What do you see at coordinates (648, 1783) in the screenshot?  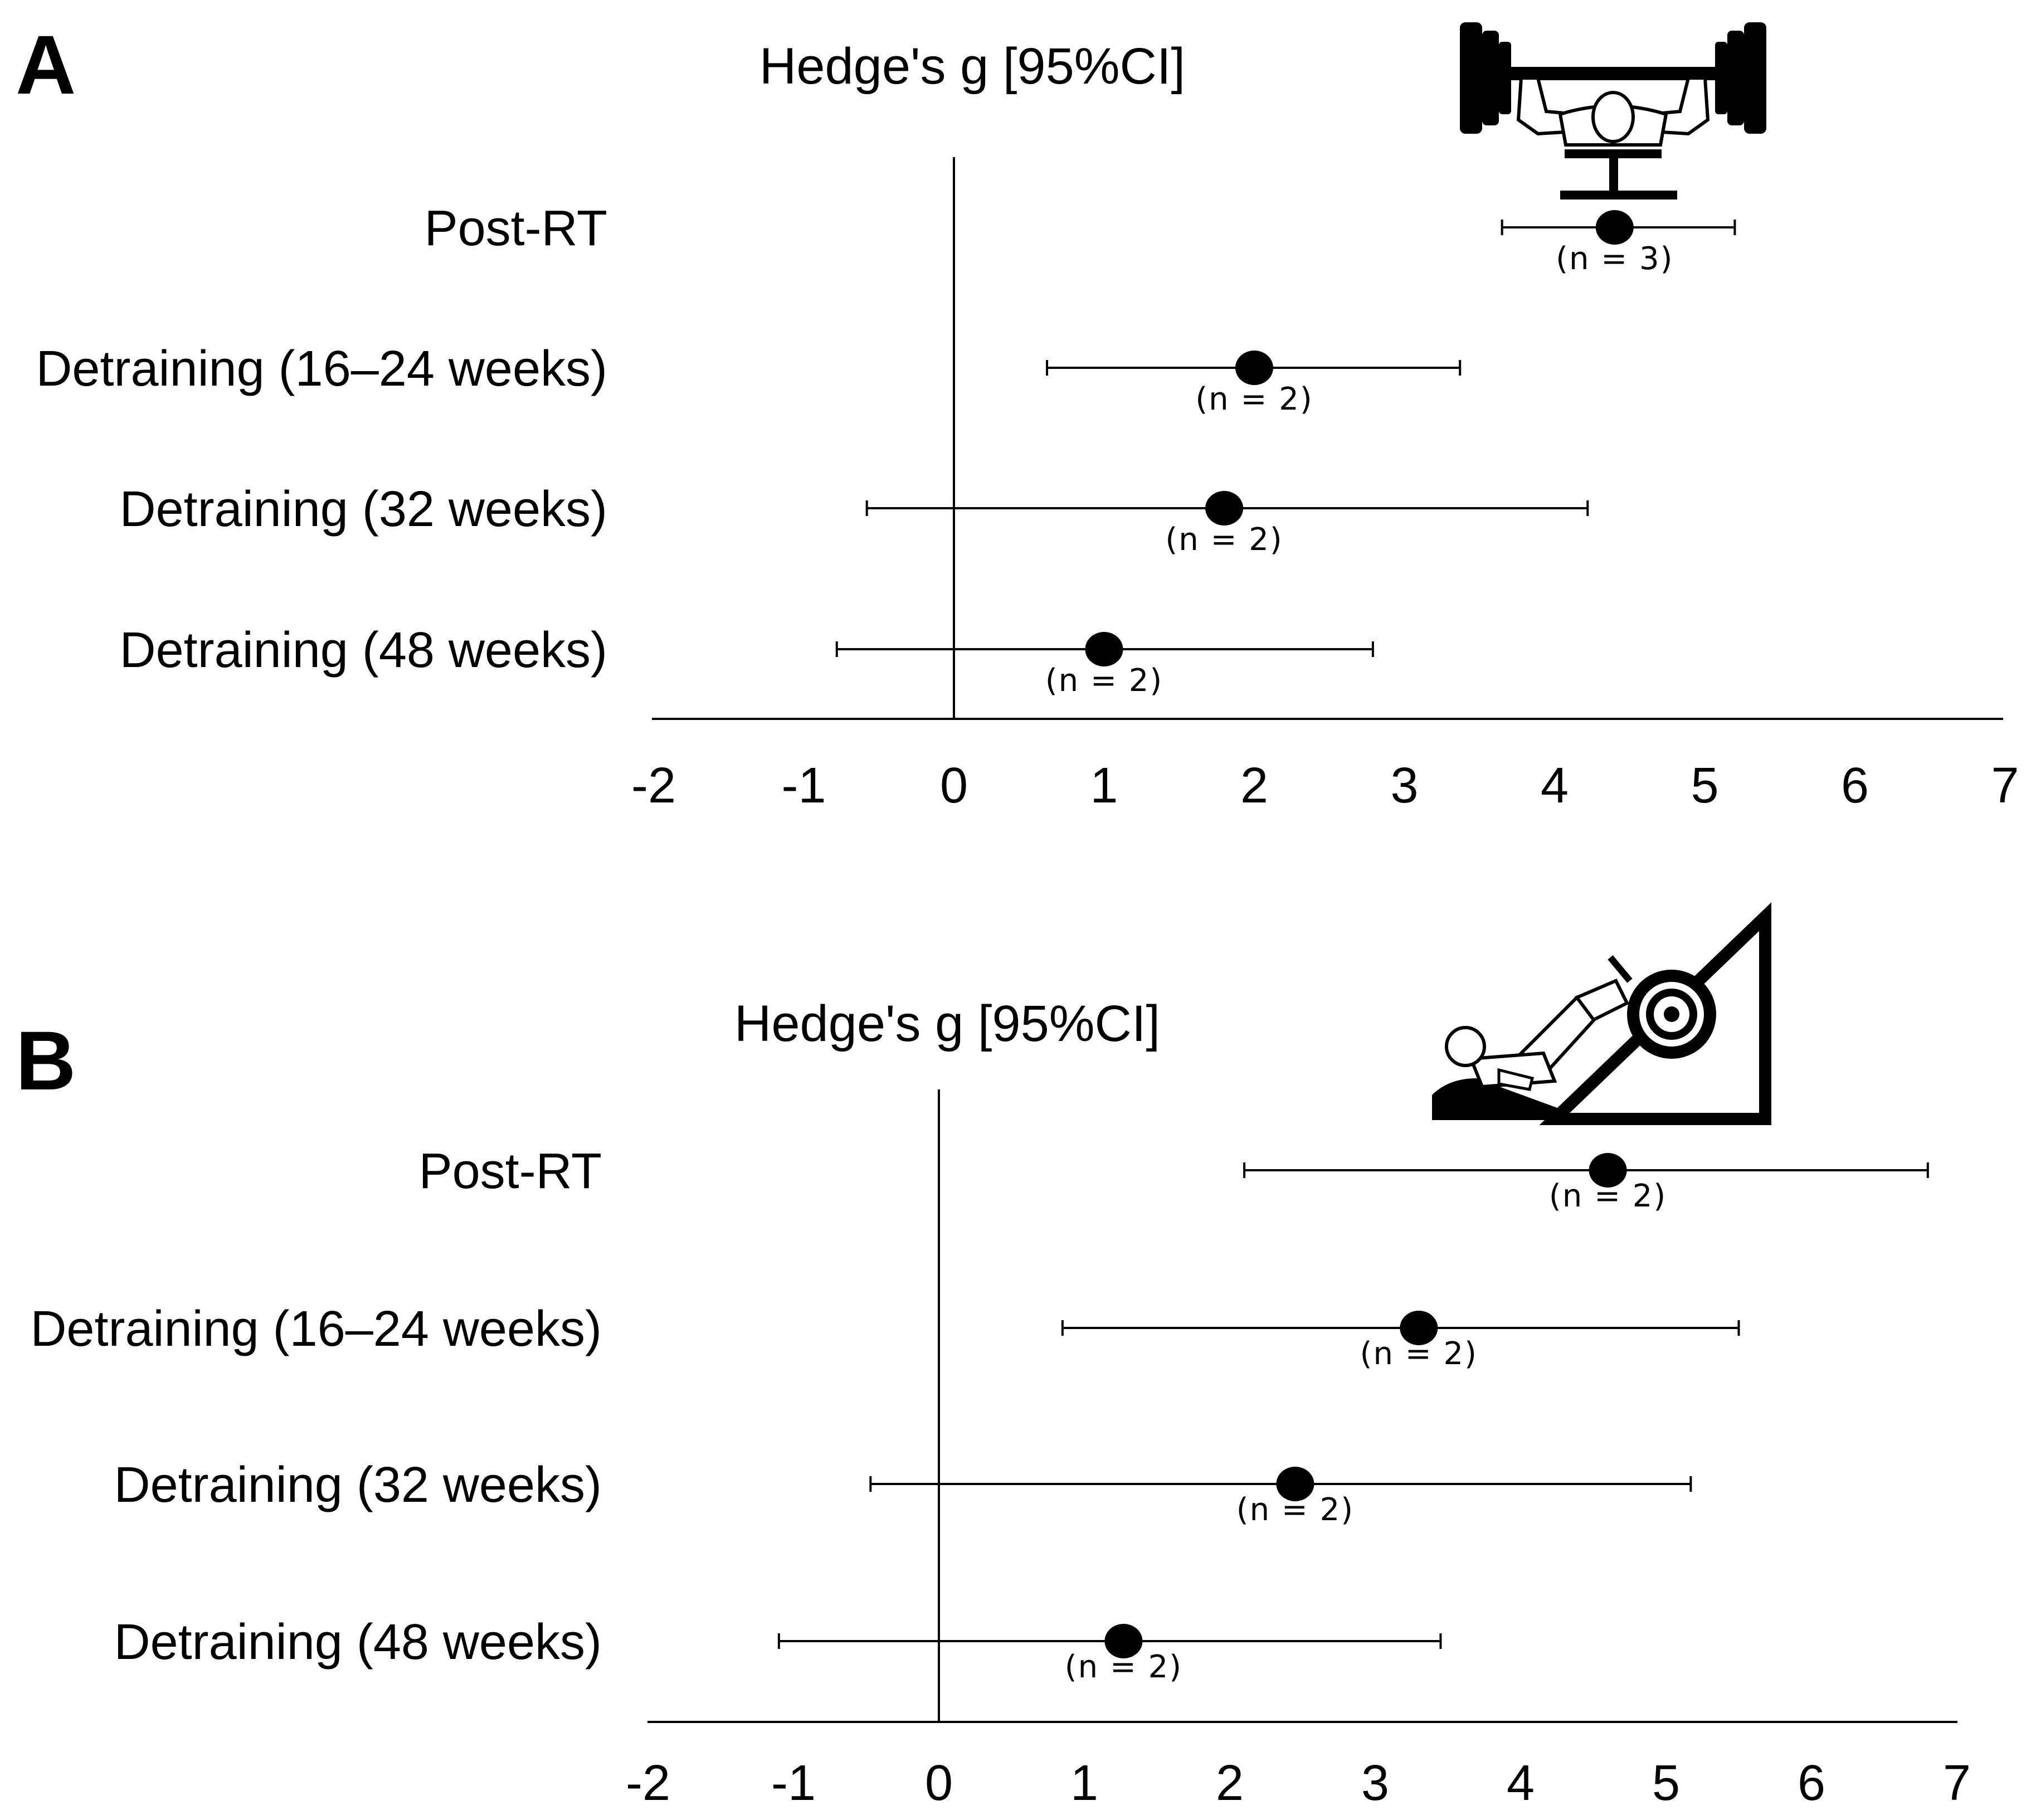 I see `panel-b-tick-label: -2` at bounding box center [648, 1783].